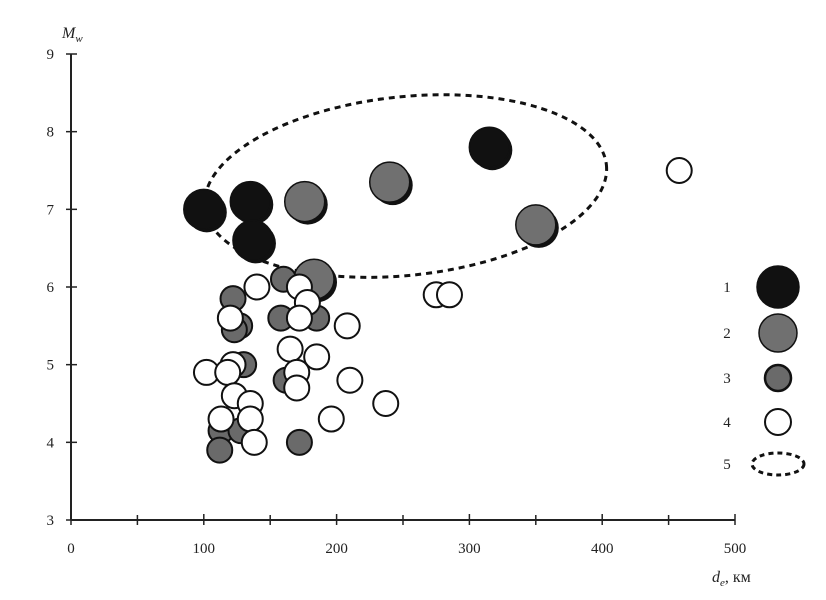  Describe the element at coordinates (79, 39) in the screenshot. I see `y-axis-title-sub: w` at that location.